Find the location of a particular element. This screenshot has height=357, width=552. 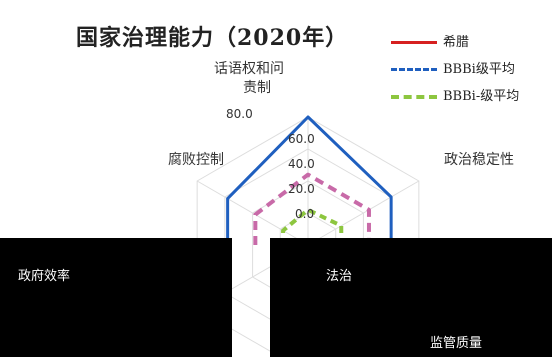

legend-item-bbbi: BBBi级平均 is located at coordinates (471, 68).